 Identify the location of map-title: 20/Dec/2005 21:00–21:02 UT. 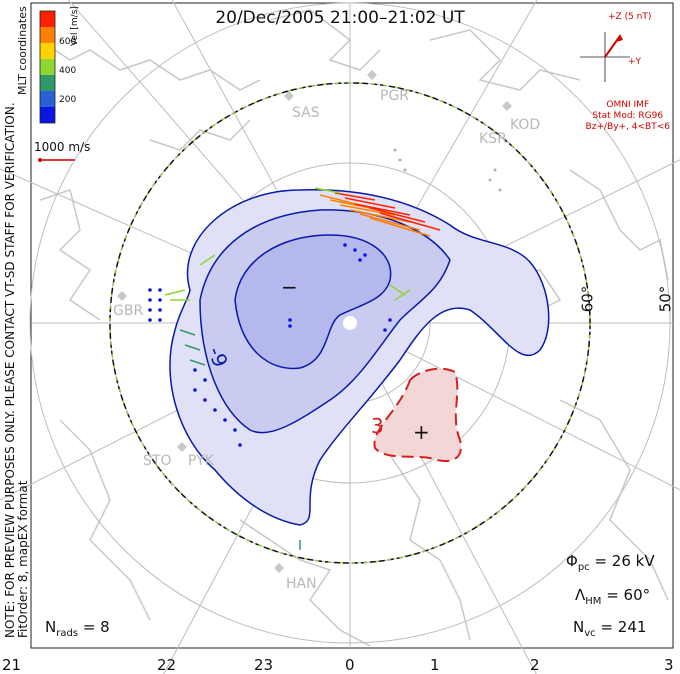
(340, 18).